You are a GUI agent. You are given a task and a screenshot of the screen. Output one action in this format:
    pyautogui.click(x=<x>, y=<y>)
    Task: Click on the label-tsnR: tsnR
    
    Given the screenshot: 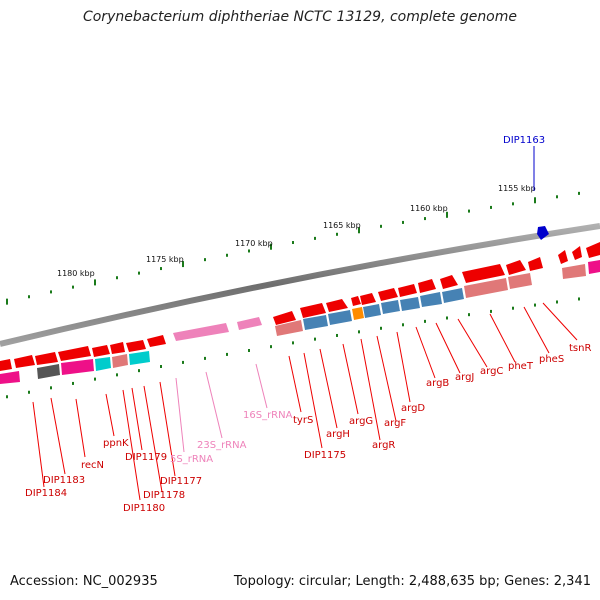 What is the action you would take?
    pyautogui.click(x=580, y=348)
    